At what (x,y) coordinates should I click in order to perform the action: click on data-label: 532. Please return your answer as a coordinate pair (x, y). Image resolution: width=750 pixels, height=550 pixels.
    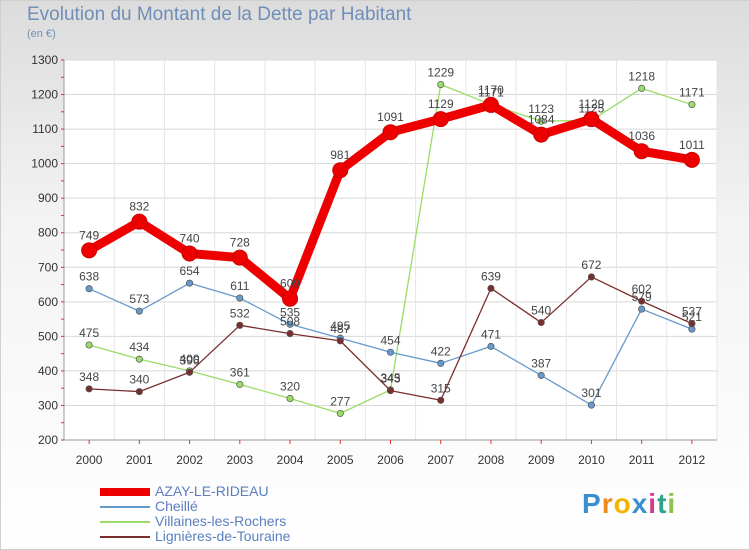
    Looking at the image, I should click on (240, 313).